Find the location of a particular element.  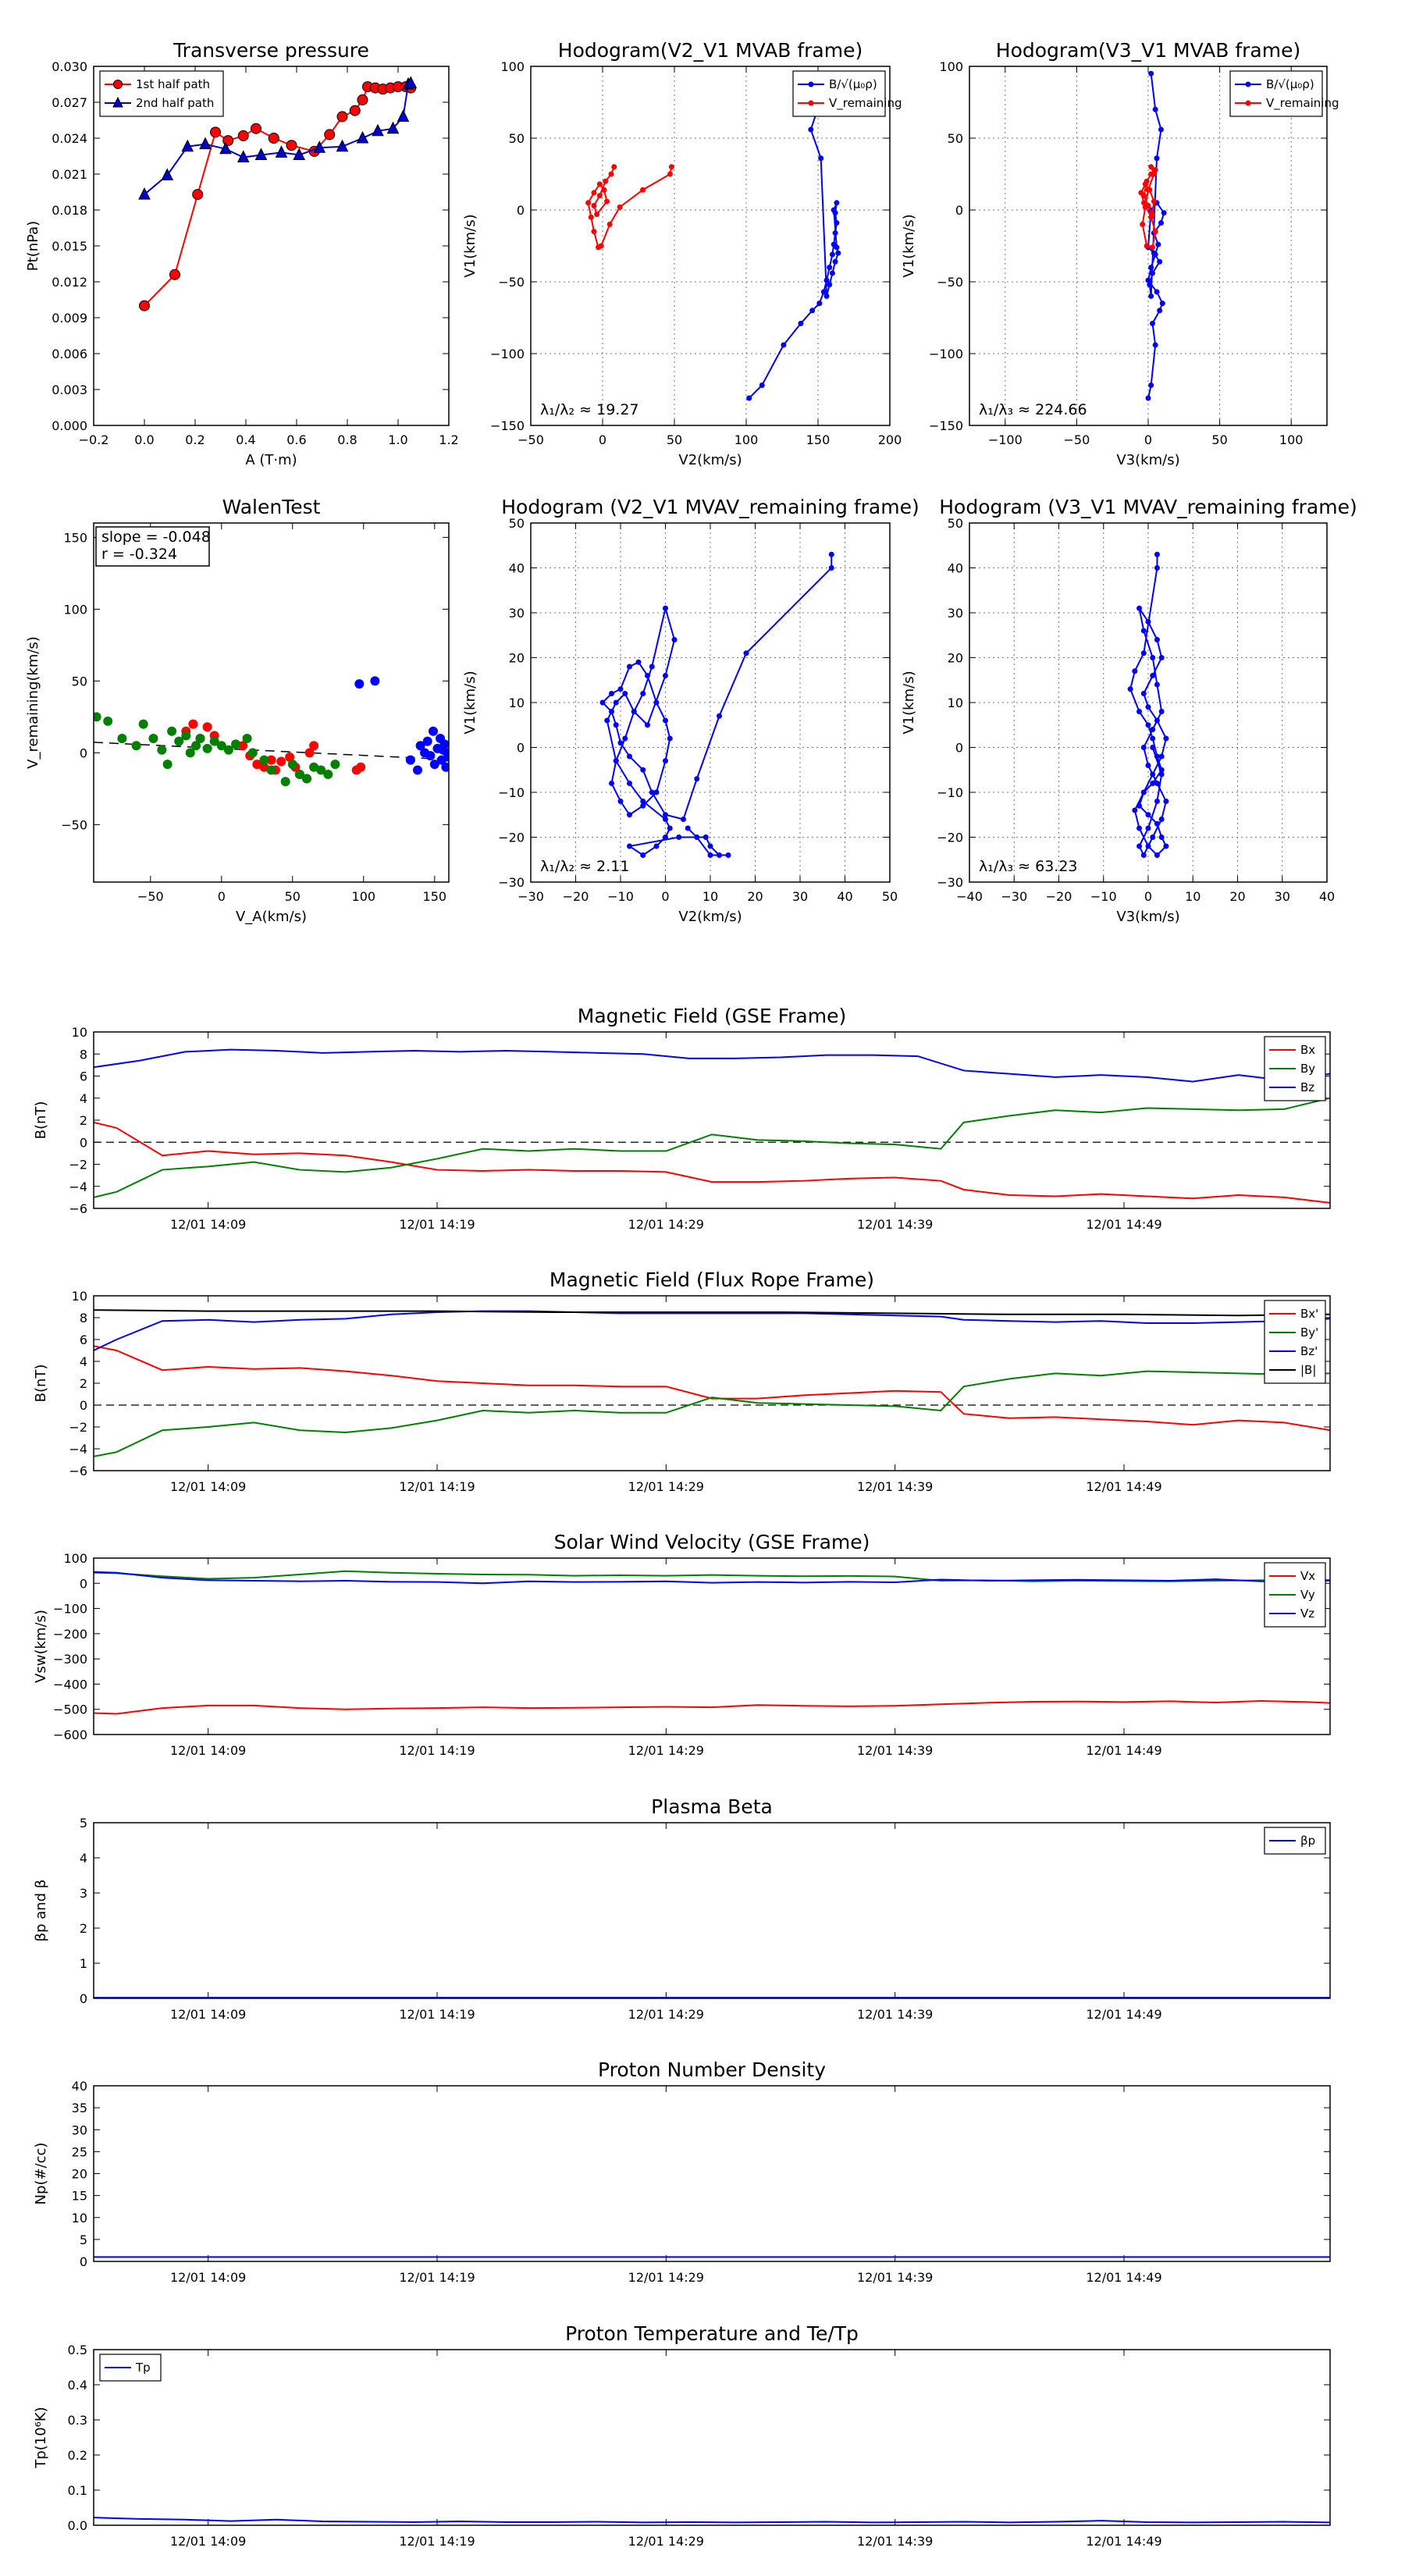

chart-title: Transverse pressure is located at coordinates (271, 51).